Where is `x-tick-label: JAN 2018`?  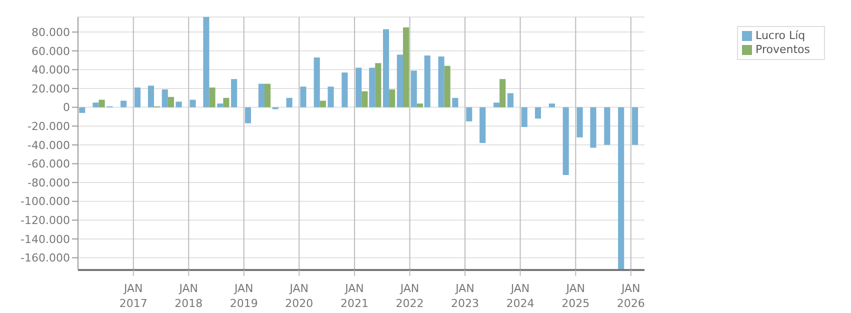
x-tick-label: JAN 2018 is located at coordinates (188, 296).